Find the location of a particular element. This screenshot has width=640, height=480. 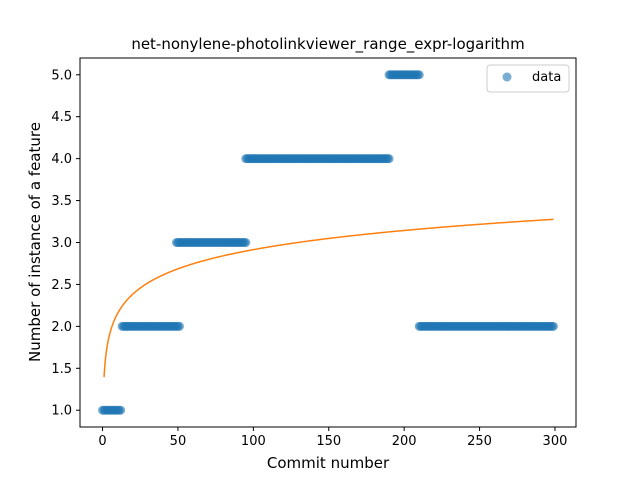

legend-marker-data is located at coordinates (507, 77).